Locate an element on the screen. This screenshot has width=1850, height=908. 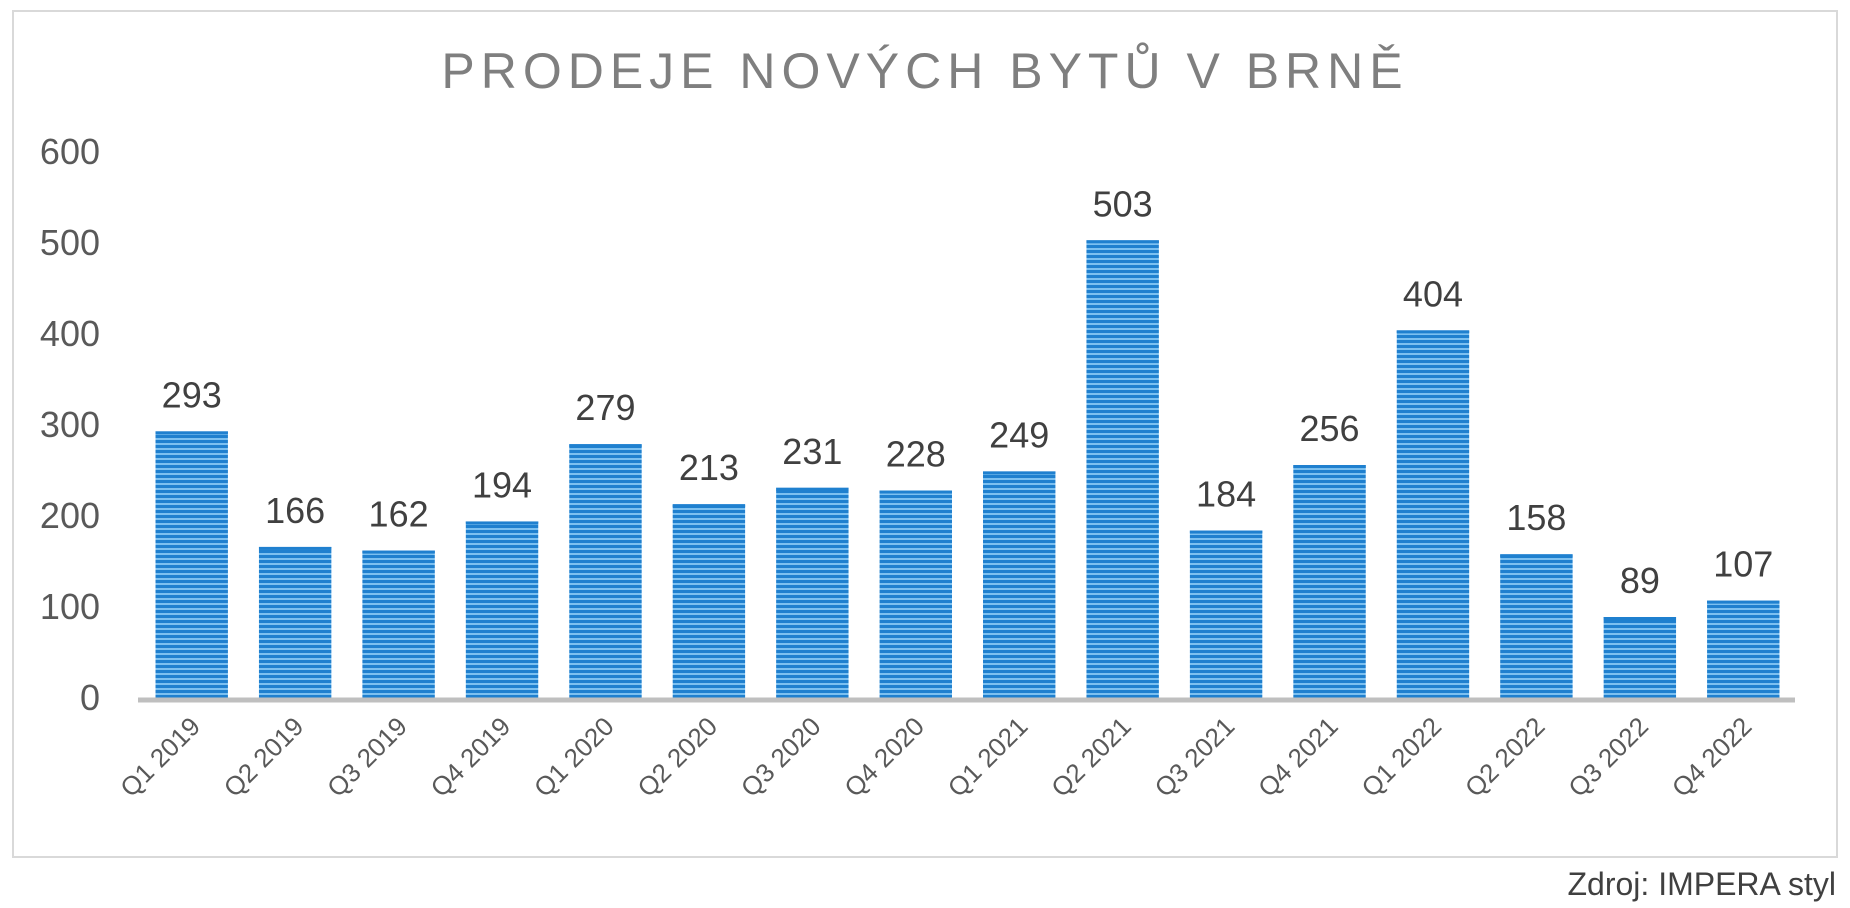
data-label: 184 is located at coordinates (1226, 494).